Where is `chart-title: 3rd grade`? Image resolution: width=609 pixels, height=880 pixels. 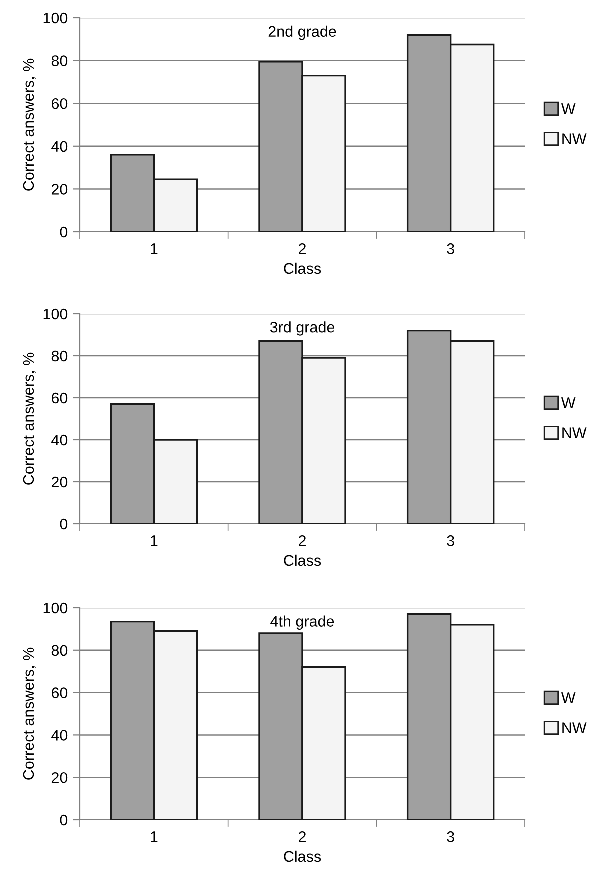 chart-title: 3rd grade is located at coordinates (302, 329).